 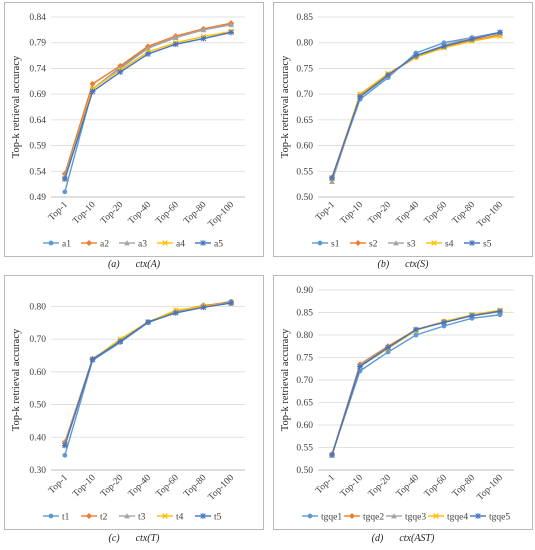 I want to click on chart-d-ytick-label: 0.70, so click(x=304, y=381).